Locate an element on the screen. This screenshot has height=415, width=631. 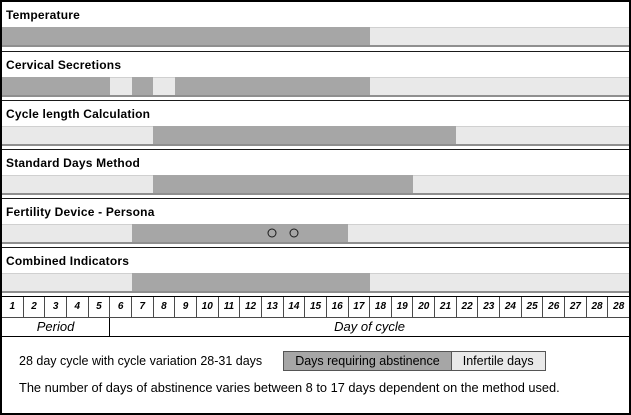
day-cell-26: 26 is located at coordinates (554, 307).